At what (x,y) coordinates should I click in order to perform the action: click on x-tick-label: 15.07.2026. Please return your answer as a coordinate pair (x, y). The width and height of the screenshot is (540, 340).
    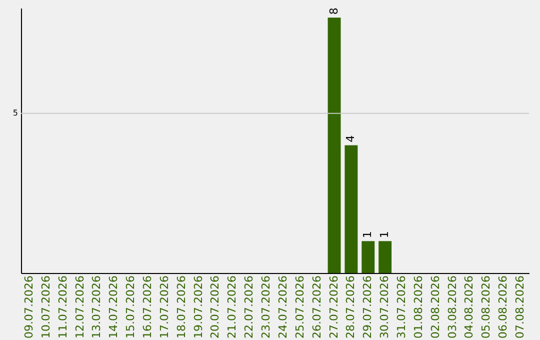
    Looking at the image, I should click on (131, 307).